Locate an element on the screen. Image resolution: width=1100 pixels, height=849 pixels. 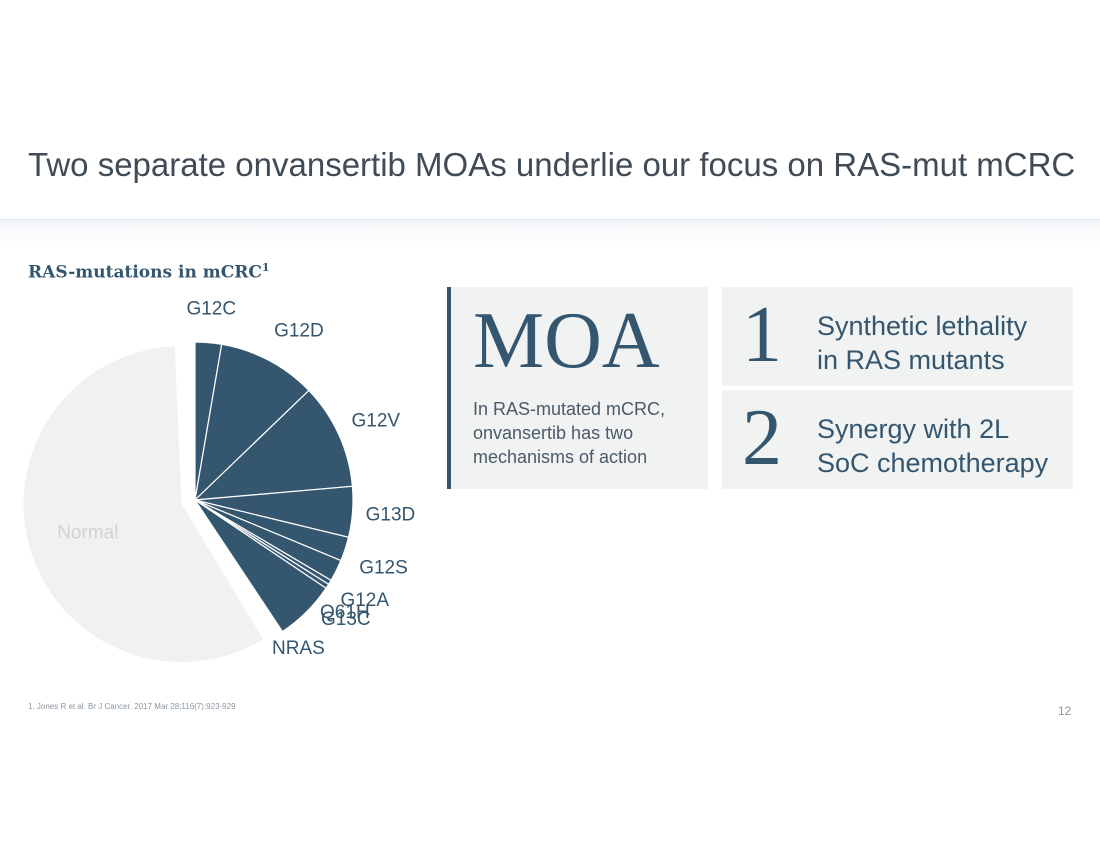
mechanism-number: 1 is located at coordinates (762, 335).